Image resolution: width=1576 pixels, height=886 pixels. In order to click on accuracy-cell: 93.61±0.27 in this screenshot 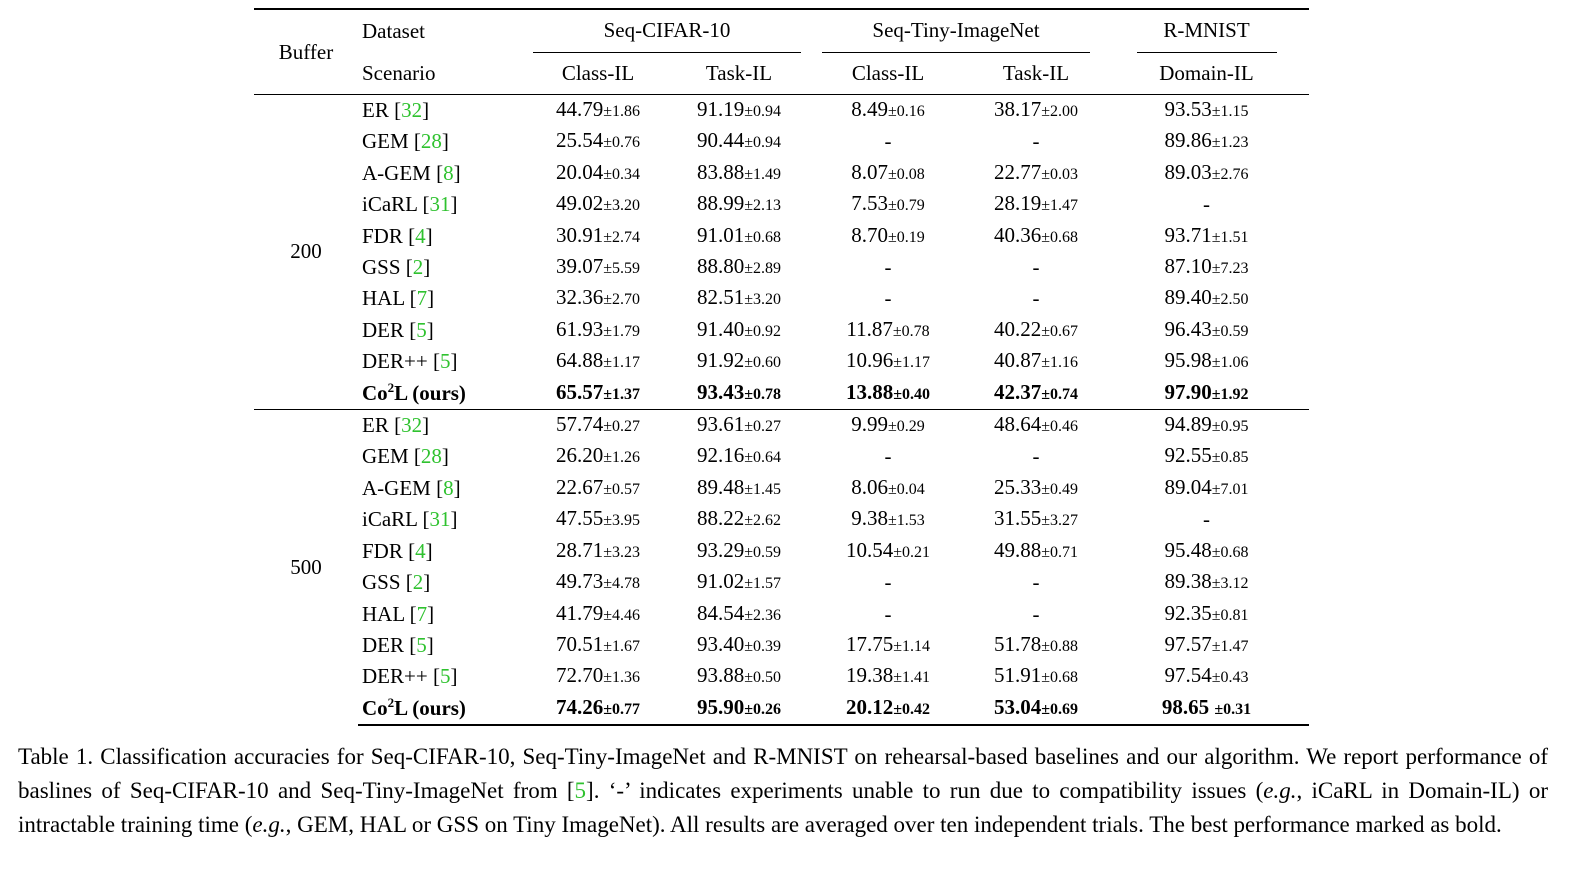, I will do `click(739, 425)`.